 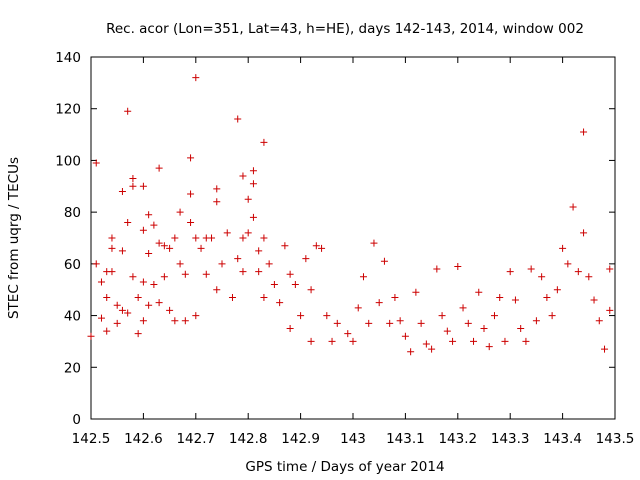 What do you see at coordinates (91, 439) in the screenshot?
I see `x-tick-label: 142.5` at bounding box center [91, 439].